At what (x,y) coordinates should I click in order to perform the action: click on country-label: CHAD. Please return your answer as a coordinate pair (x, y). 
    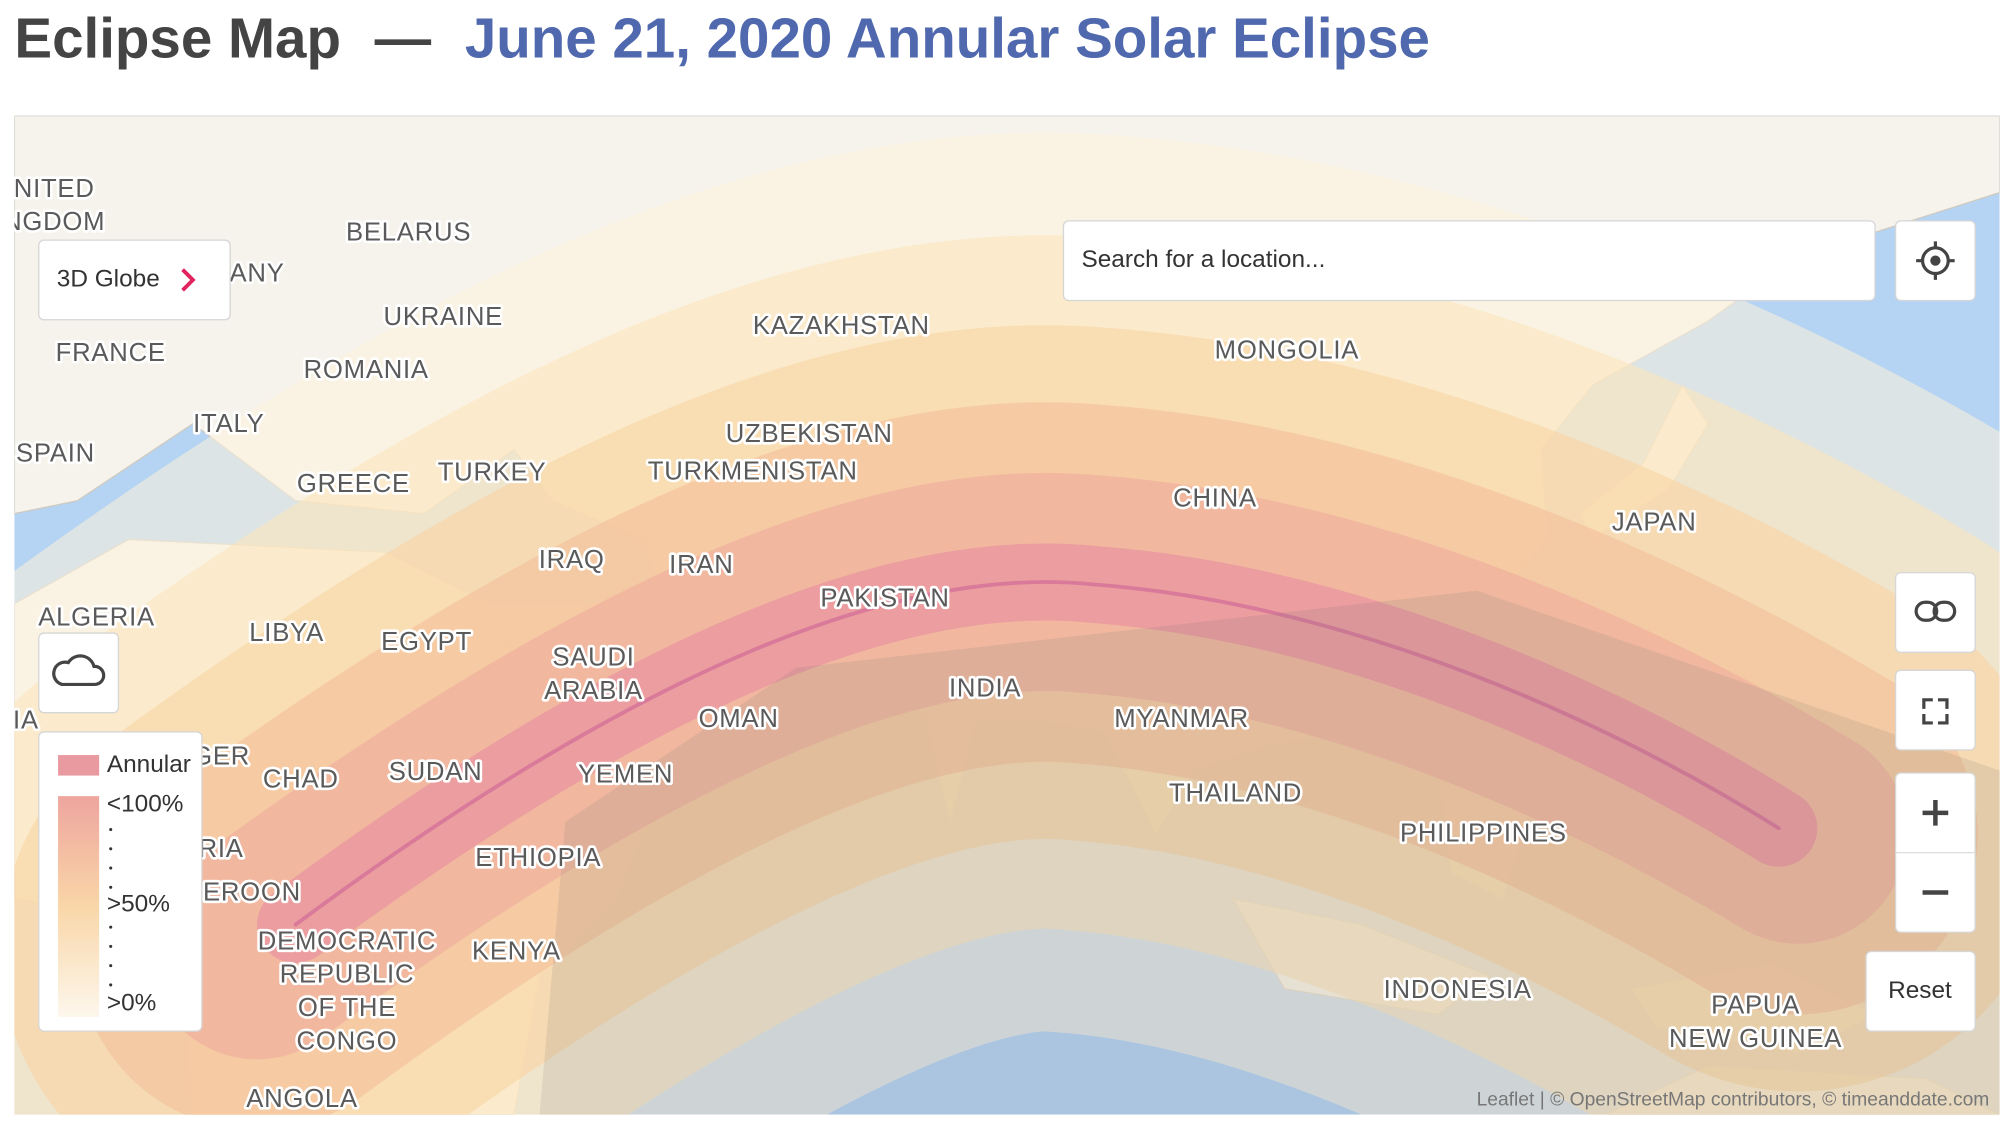
    Looking at the image, I should click on (301, 780).